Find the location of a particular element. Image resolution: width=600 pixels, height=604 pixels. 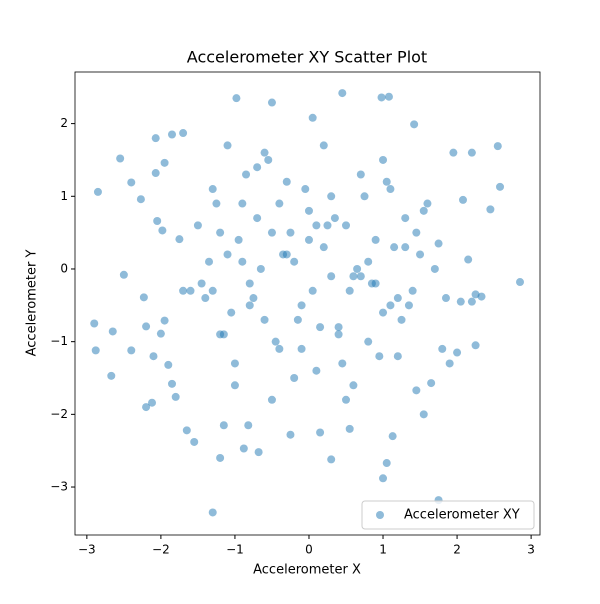

x-tick-label: 0 is located at coordinates (309, 550).